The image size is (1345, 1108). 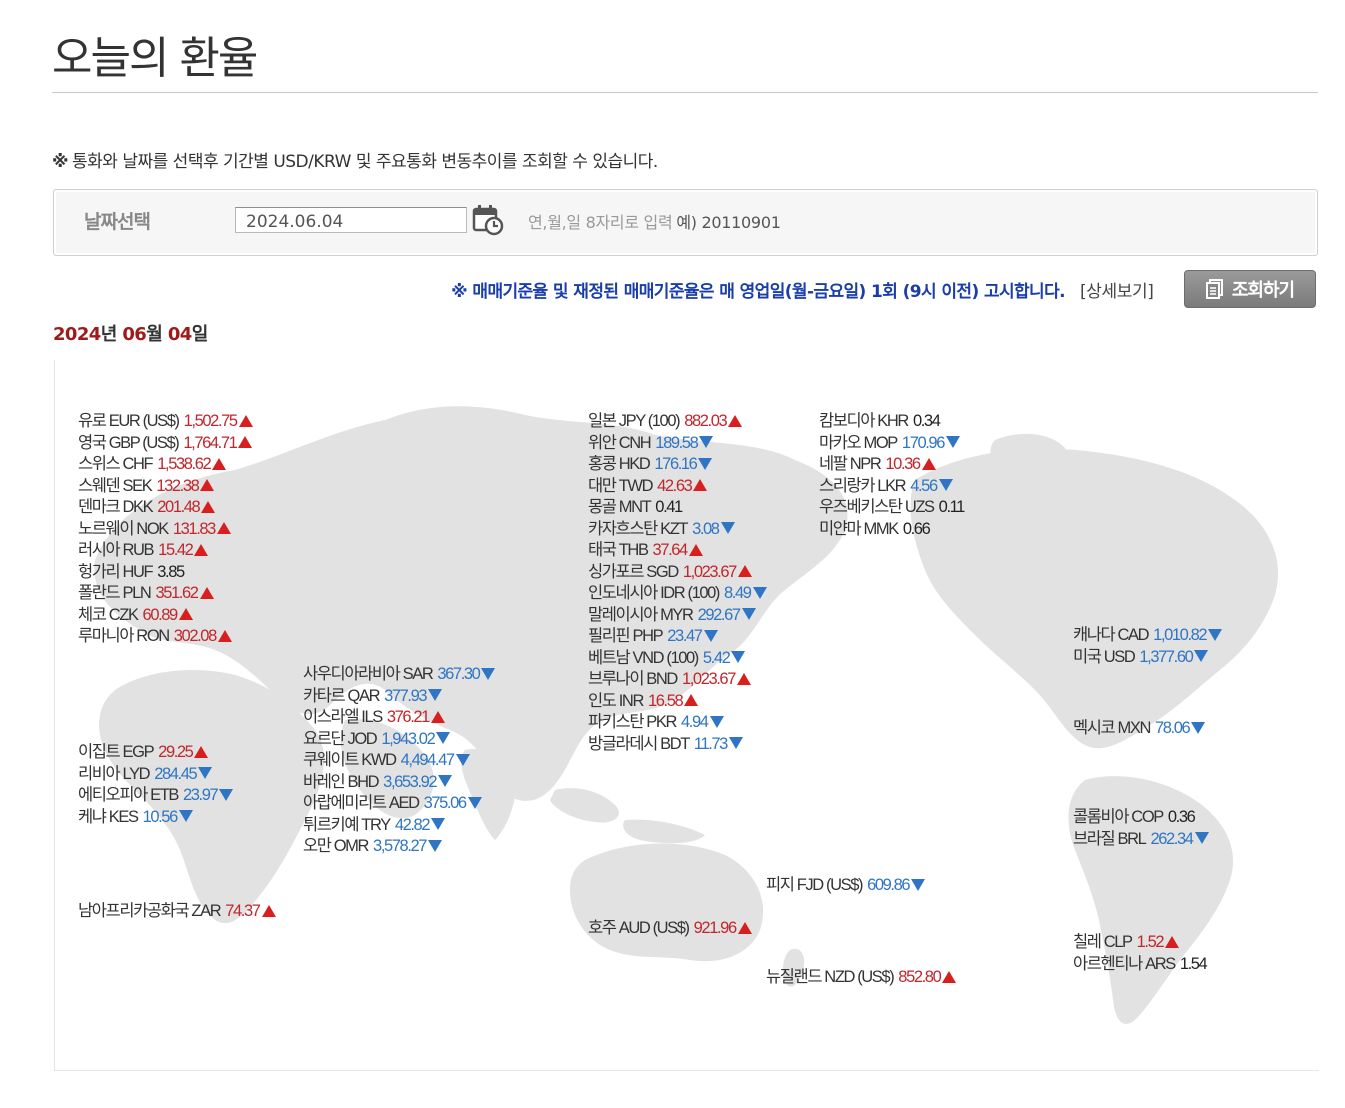 What do you see at coordinates (677, 723) in the screenshot?
I see `rate-item: 파키스탄 PKR 4.94` at bounding box center [677, 723].